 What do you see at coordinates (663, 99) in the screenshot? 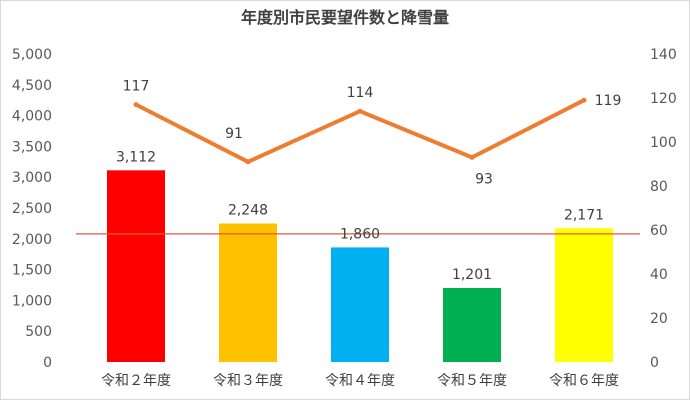
I see `right-axis-tick-label: 120` at bounding box center [663, 99].